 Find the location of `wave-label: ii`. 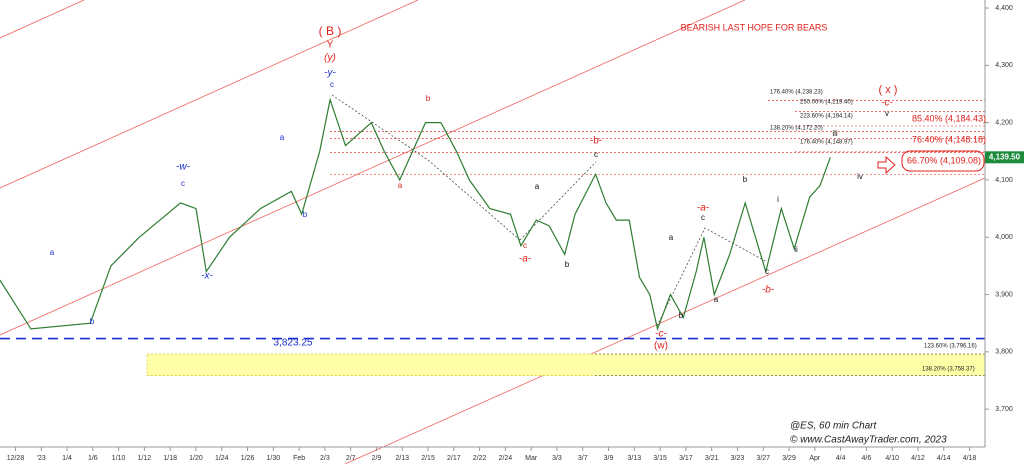

wave-label: ii is located at coordinates (796, 249).